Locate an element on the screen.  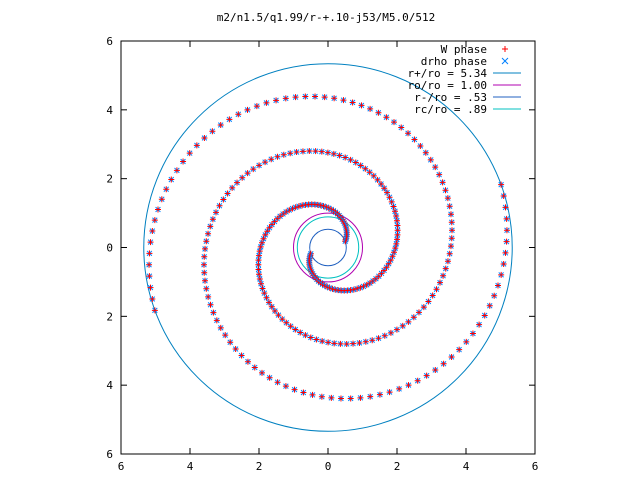
legend-label: r+/ro = 5.34 is located at coordinates (448, 73).